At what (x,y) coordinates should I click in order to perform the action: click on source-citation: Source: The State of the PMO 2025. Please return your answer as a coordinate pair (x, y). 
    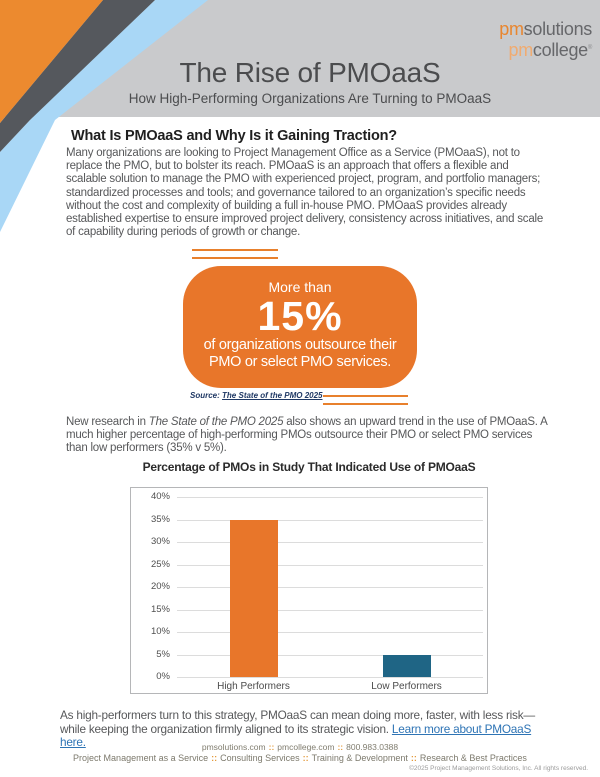
    Looking at the image, I should click on (256, 395).